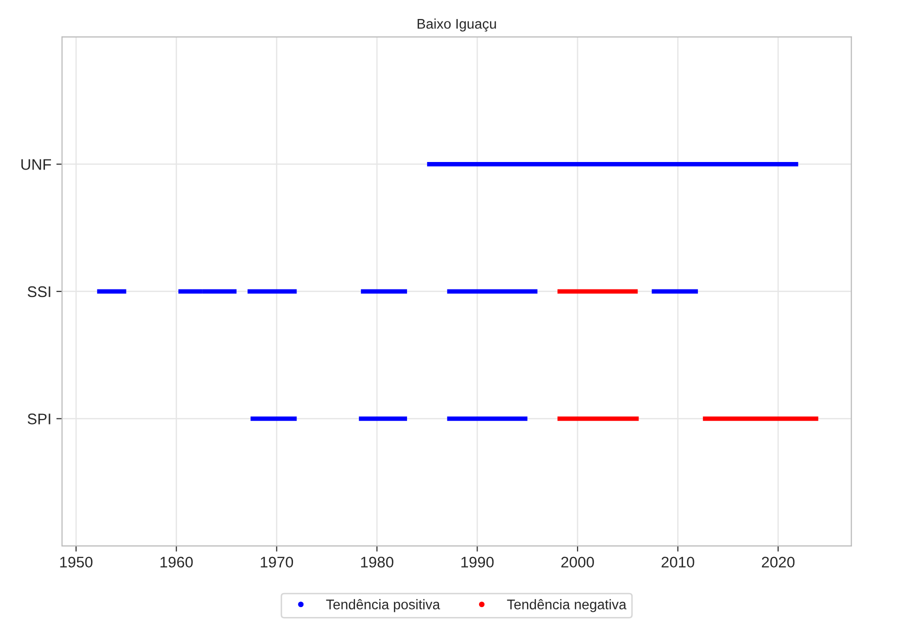 This screenshot has width=899, height=637. What do you see at coordinates (36, 164) in the screenshot?
I see `y-tick-label: UNF` at bounding box center [36, 164].